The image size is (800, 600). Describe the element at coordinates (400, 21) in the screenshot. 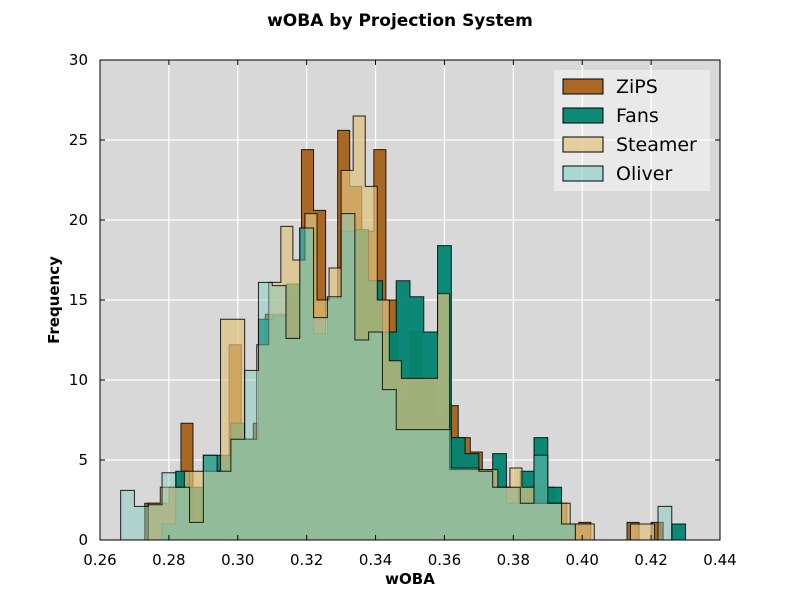

I see `chart-title: wOBA by Projection System` at that location.